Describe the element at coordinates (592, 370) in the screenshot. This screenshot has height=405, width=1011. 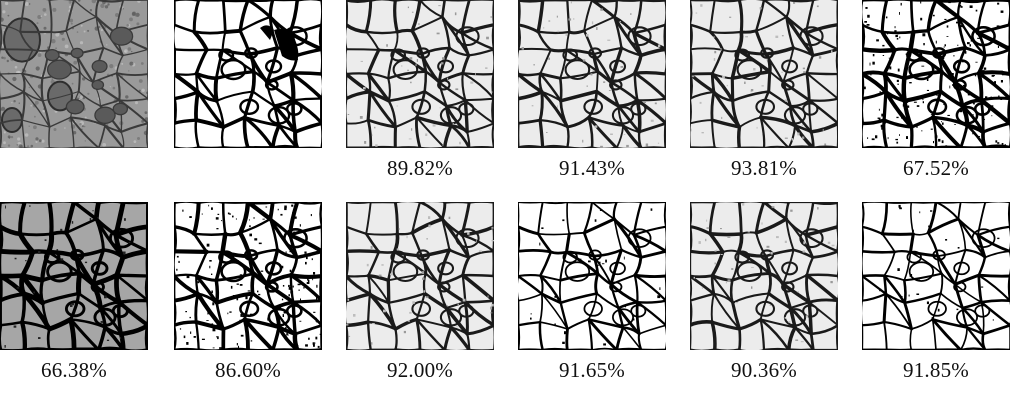
I see `panel-caption: 91.65%` at that location.